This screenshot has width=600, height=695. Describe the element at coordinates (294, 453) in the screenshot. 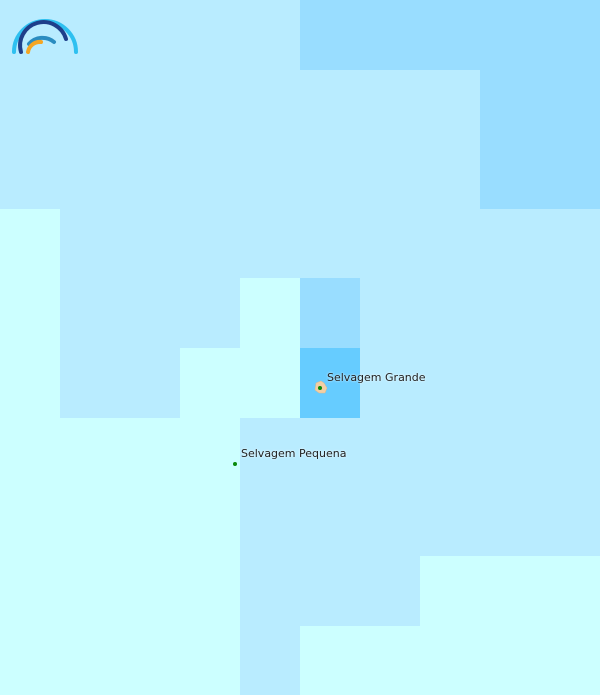

I see `selvagem-pequena-label: Selvagem Pequena` at that location.